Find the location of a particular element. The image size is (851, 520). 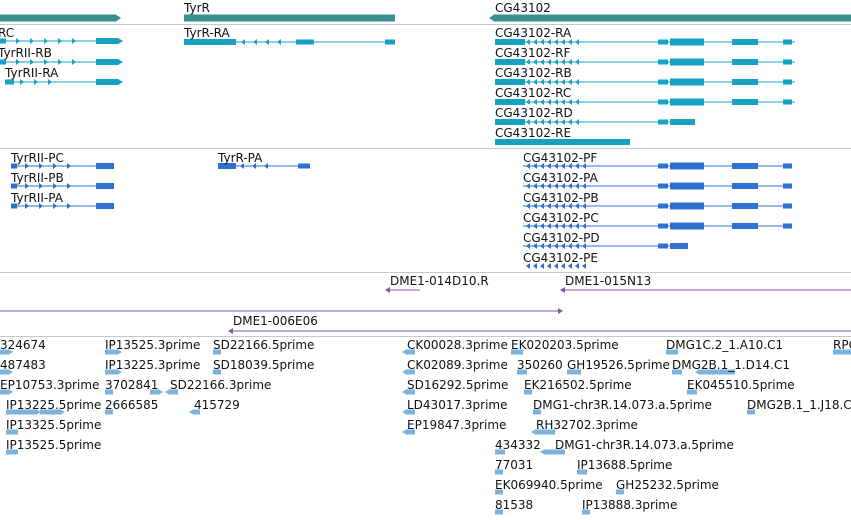

est-label: 415729 is located at coordinates (217, 405).